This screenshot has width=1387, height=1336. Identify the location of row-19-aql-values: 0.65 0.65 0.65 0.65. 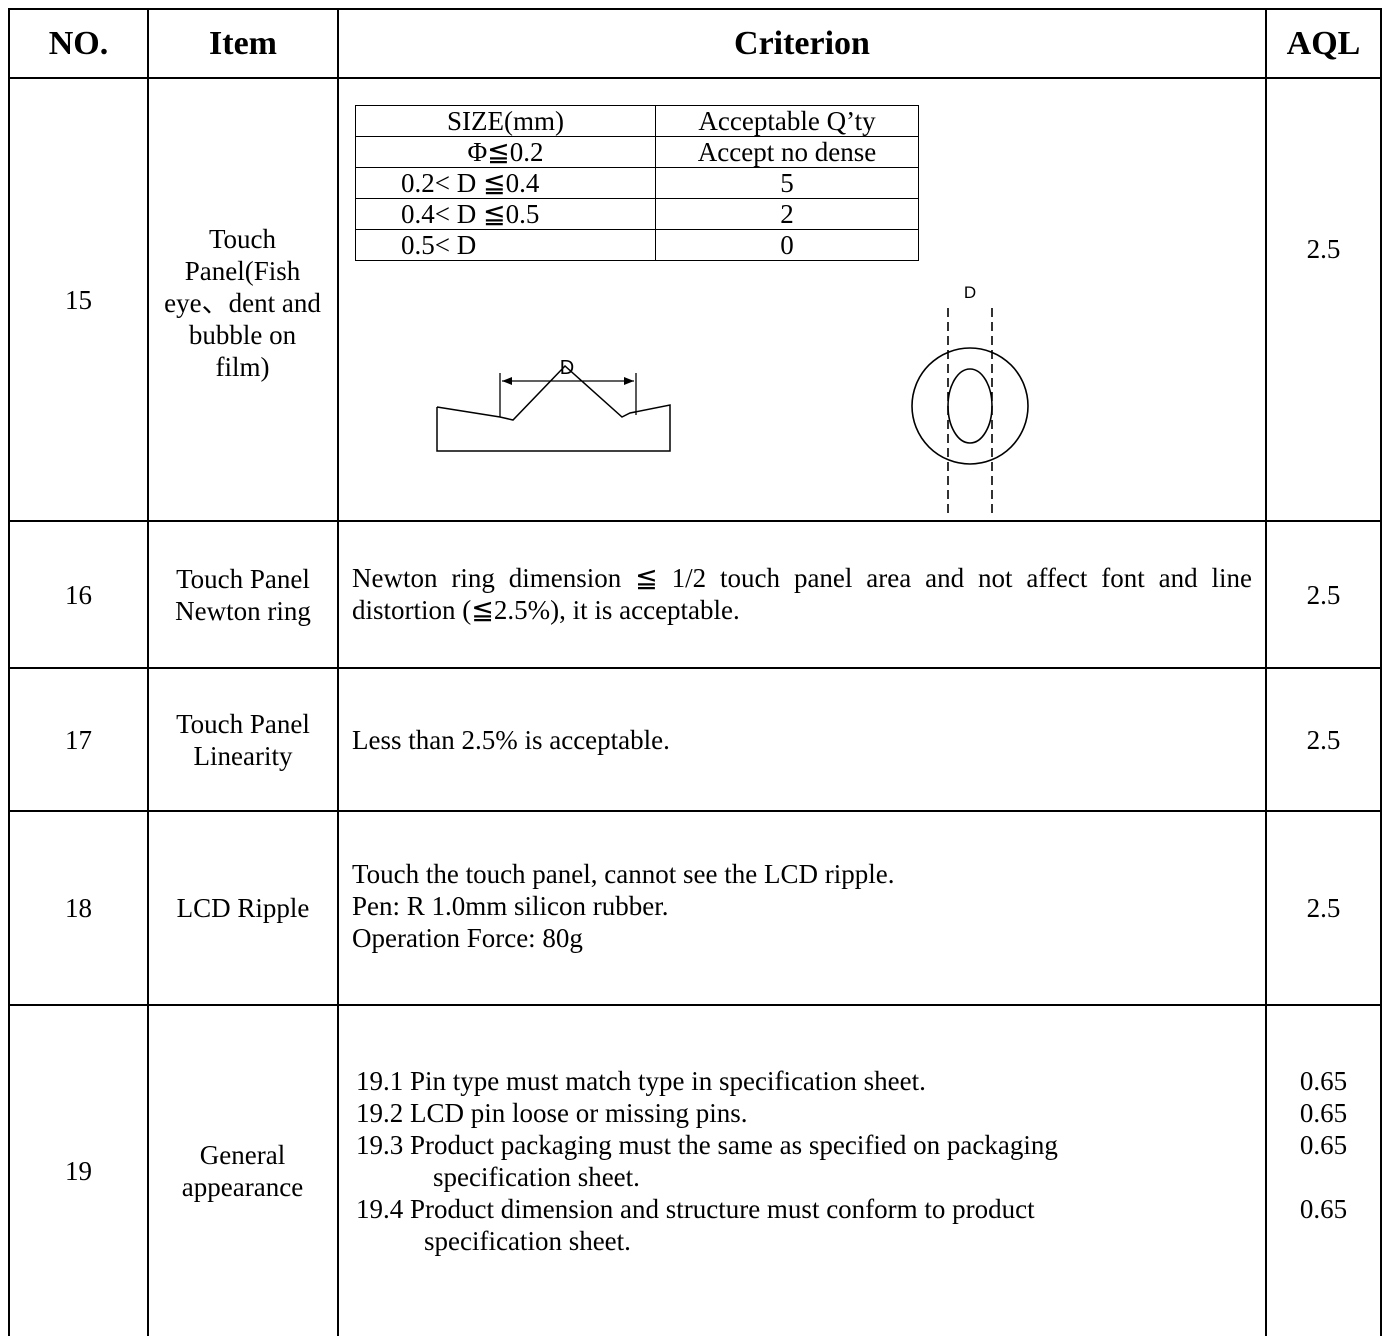
(1323, 1145).